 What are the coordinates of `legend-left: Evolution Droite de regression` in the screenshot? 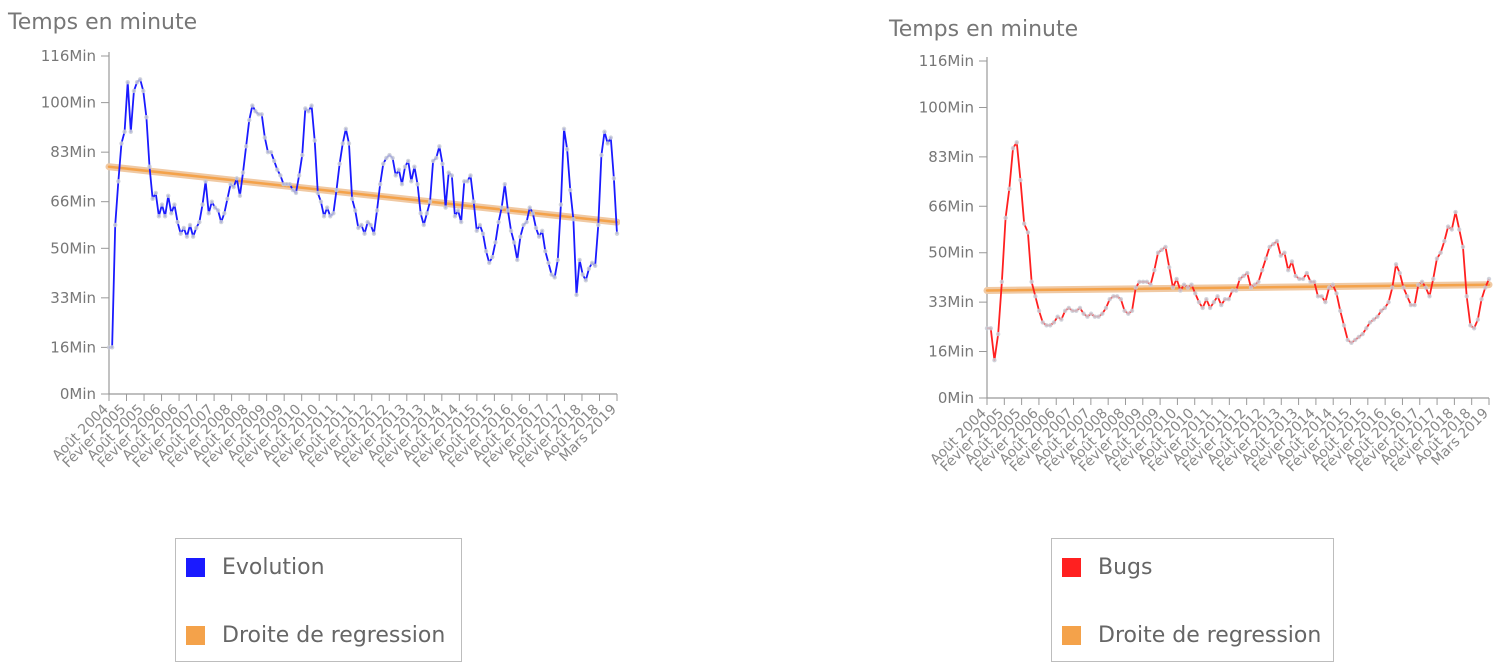 It's located at (318, 600).